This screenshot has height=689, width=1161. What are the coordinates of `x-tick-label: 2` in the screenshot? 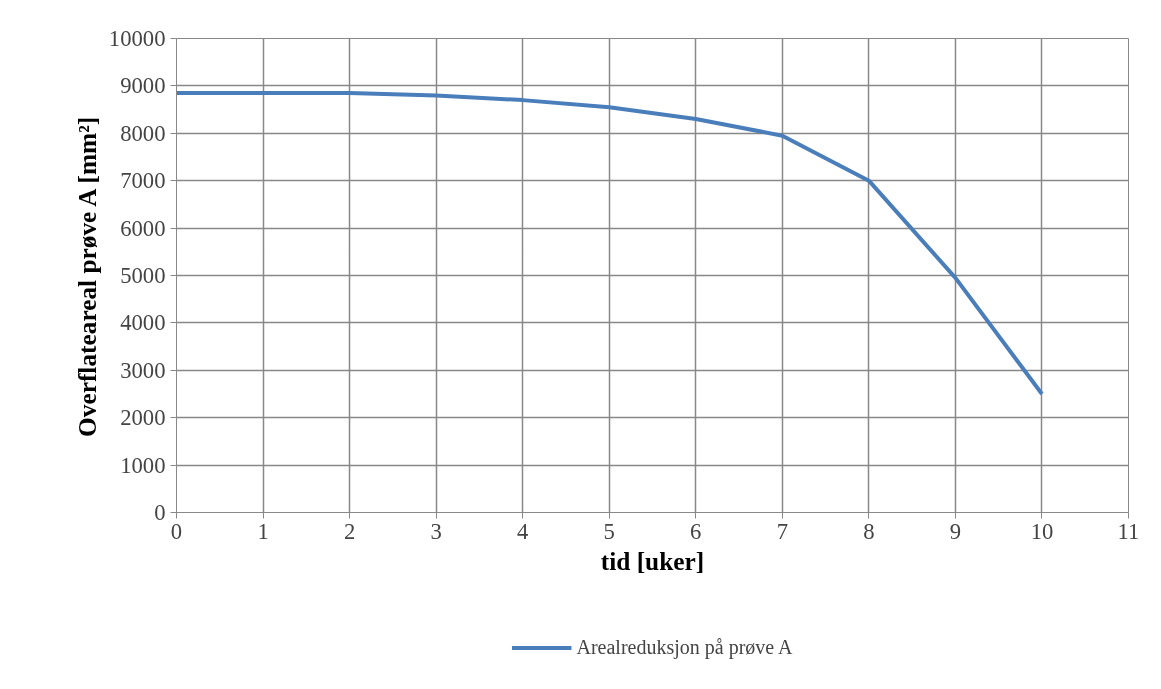 It's located at (349, 531).